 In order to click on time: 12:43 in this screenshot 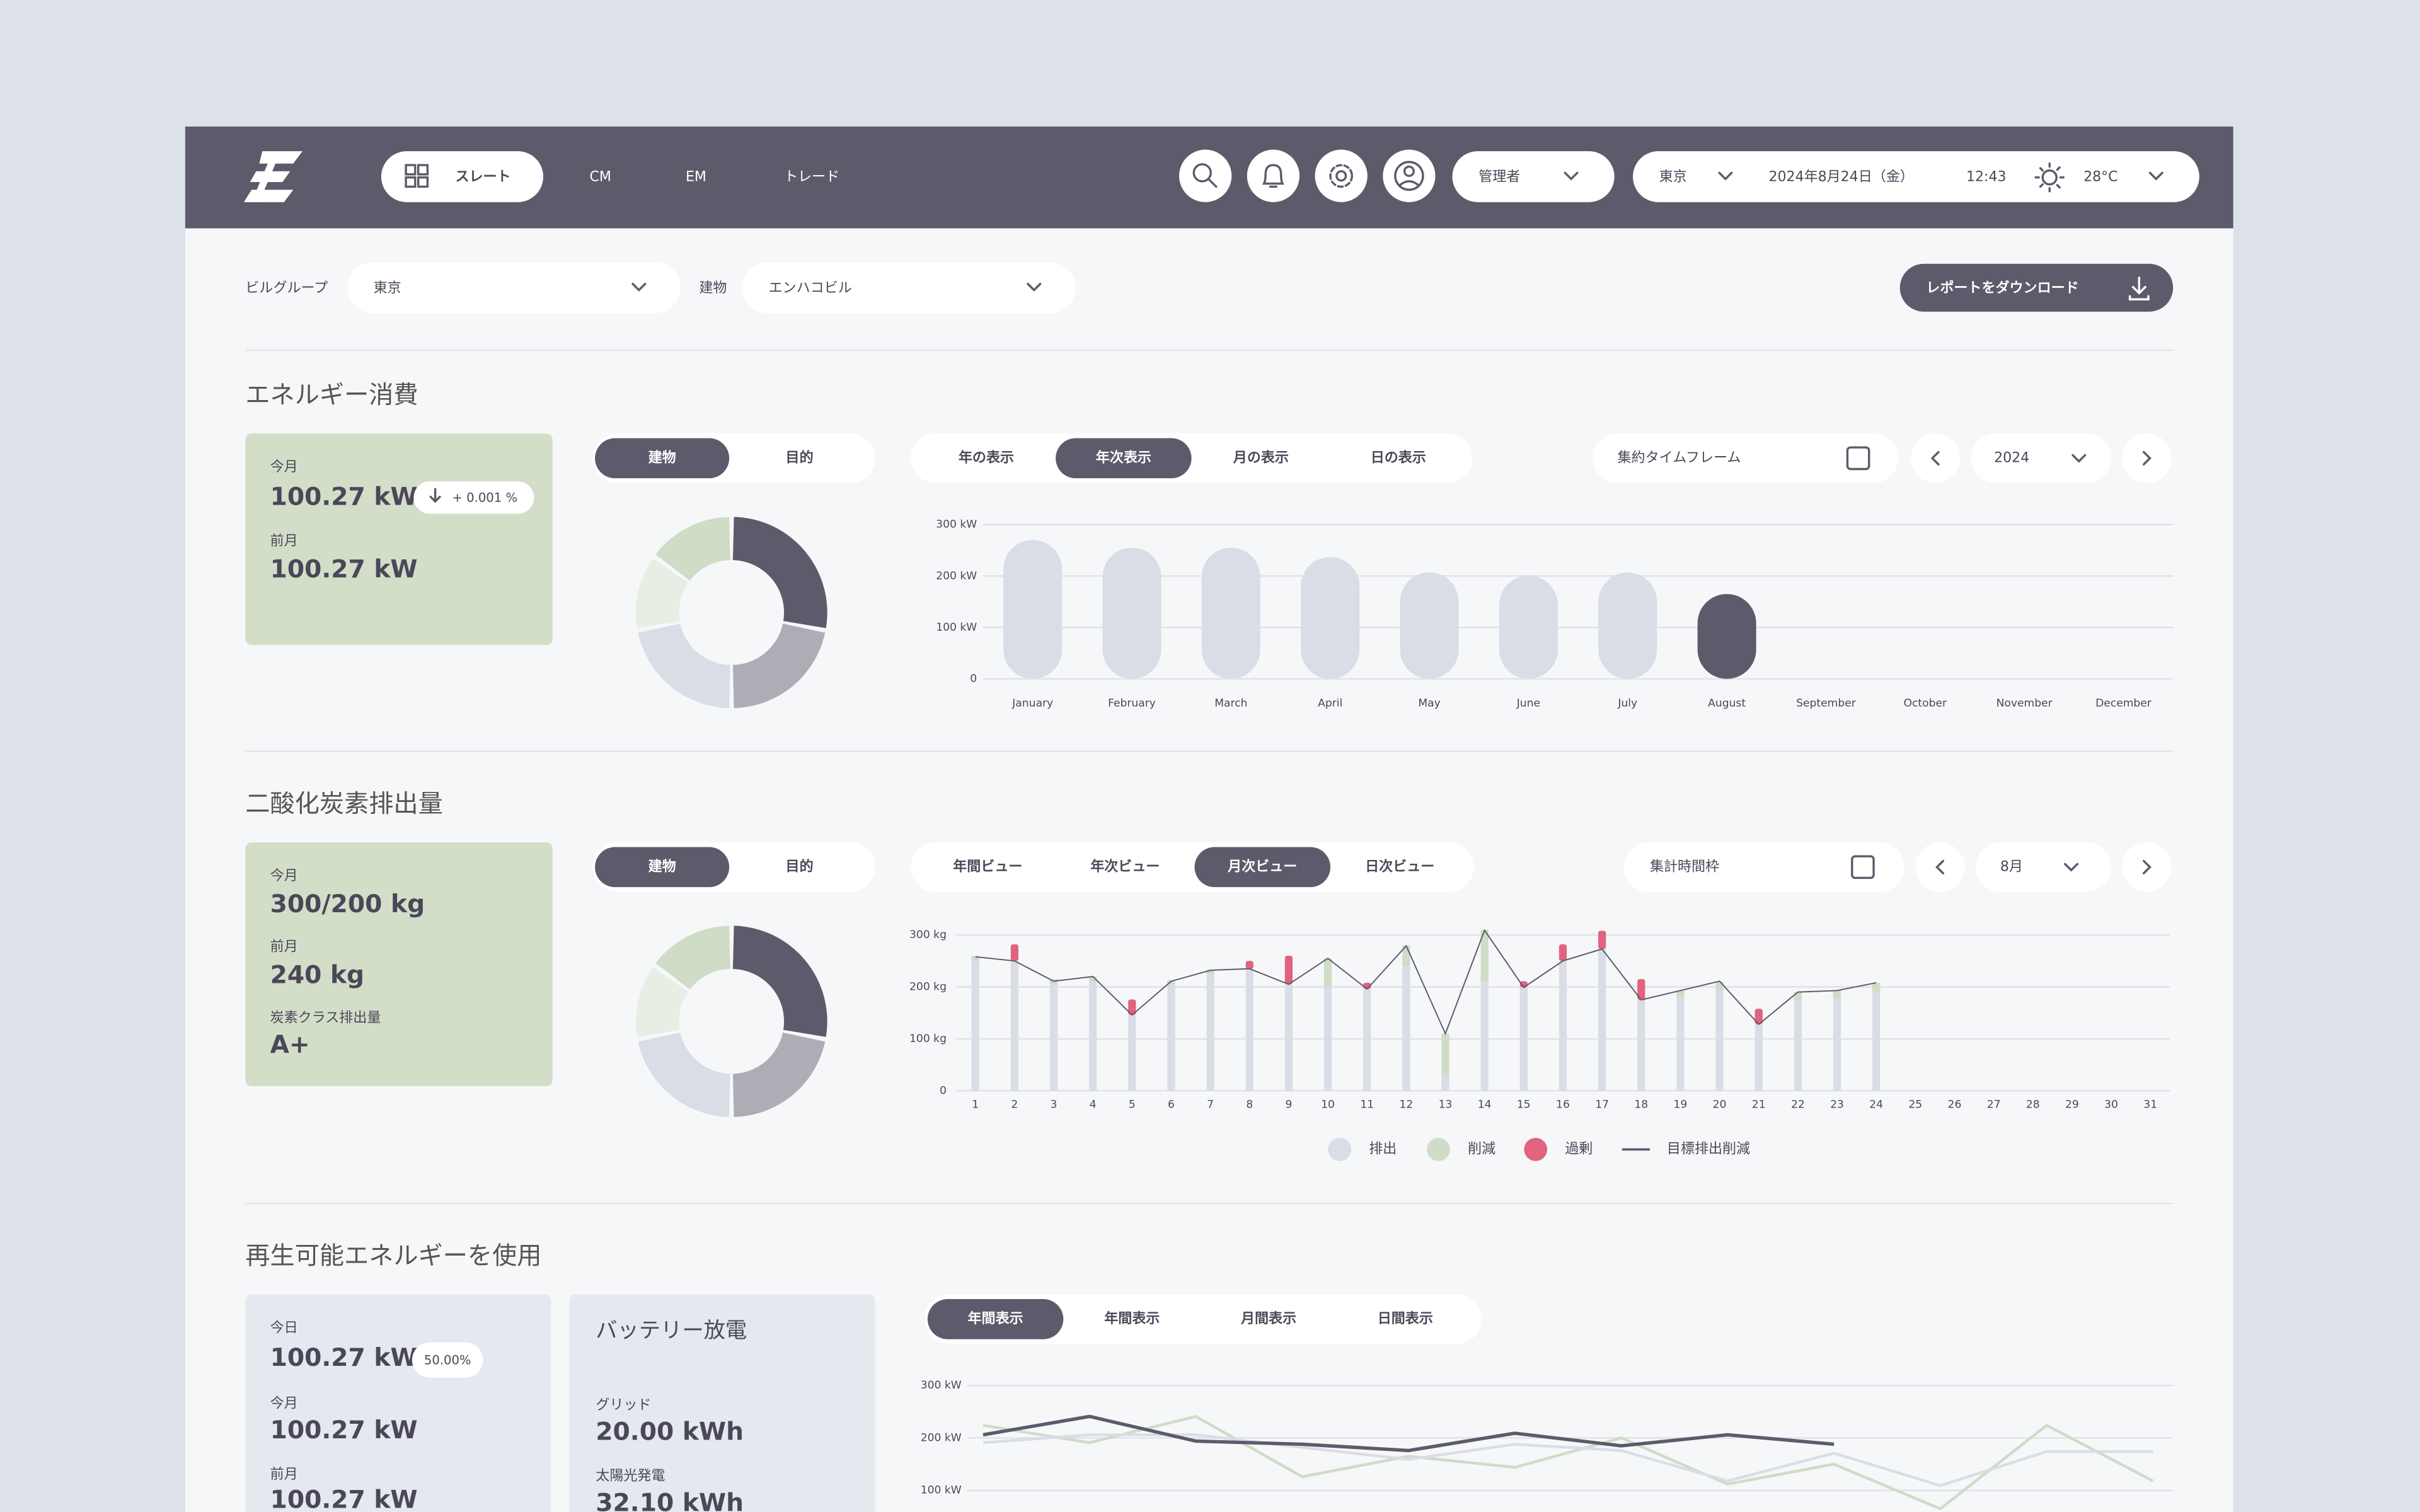, I will do `click(1987, 177)`.